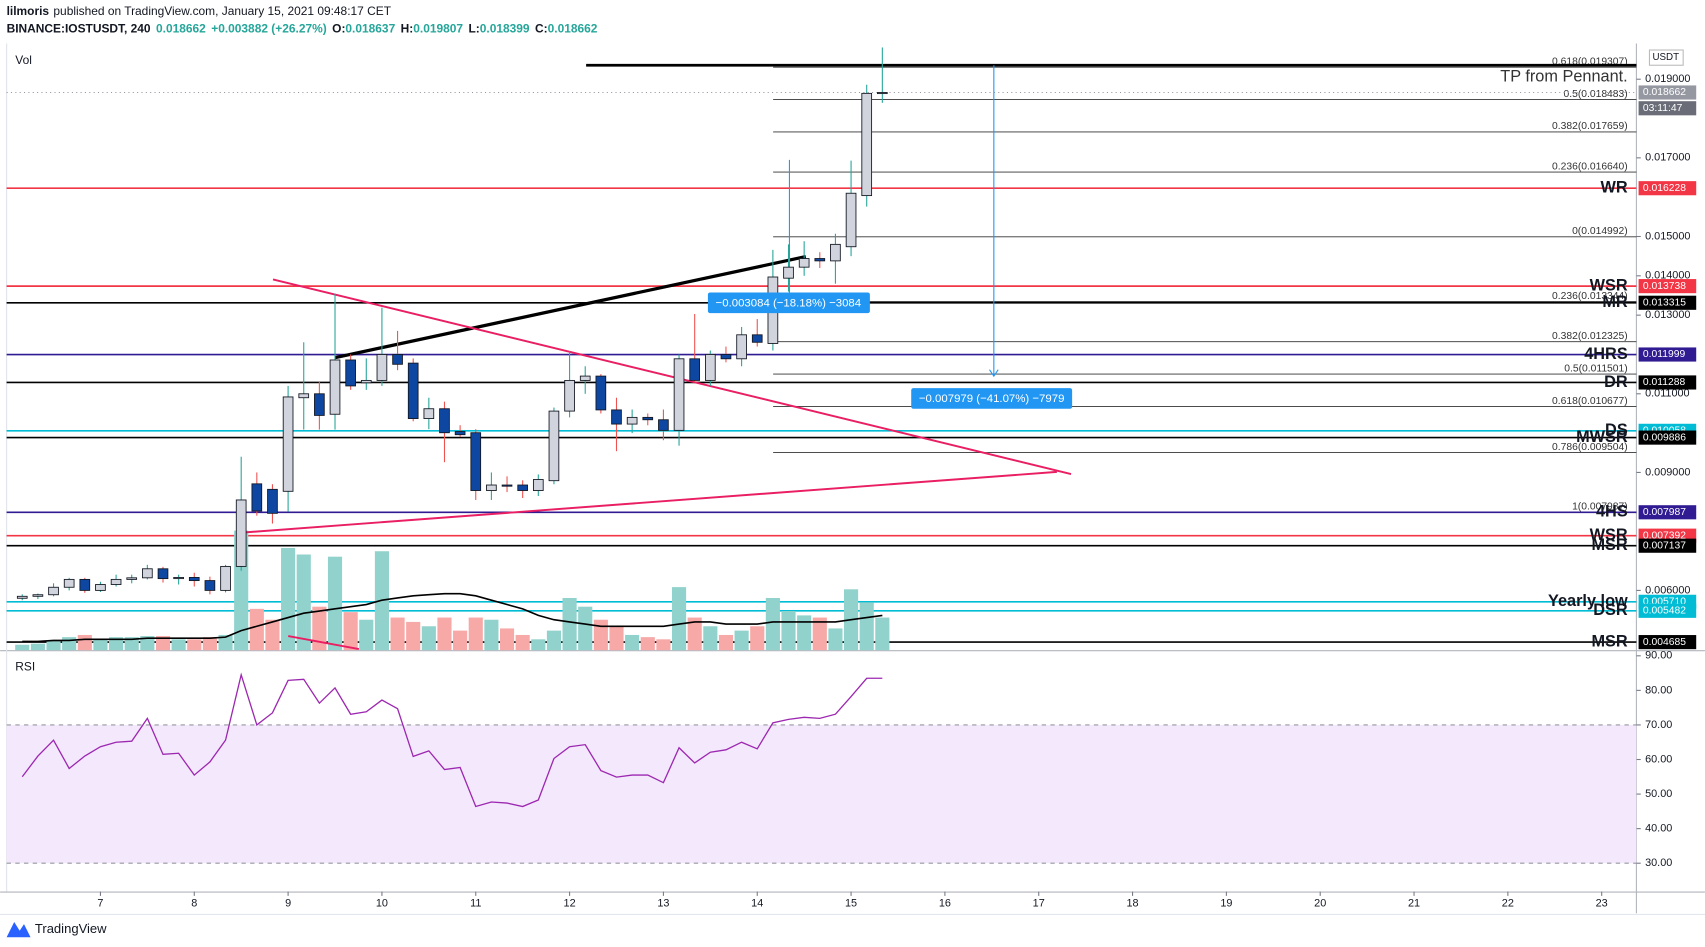 The image size is (1705, 947). Describe the element at coordinates (288, 903) in the screenshot. I see `x-tick-label: 9` at that location.